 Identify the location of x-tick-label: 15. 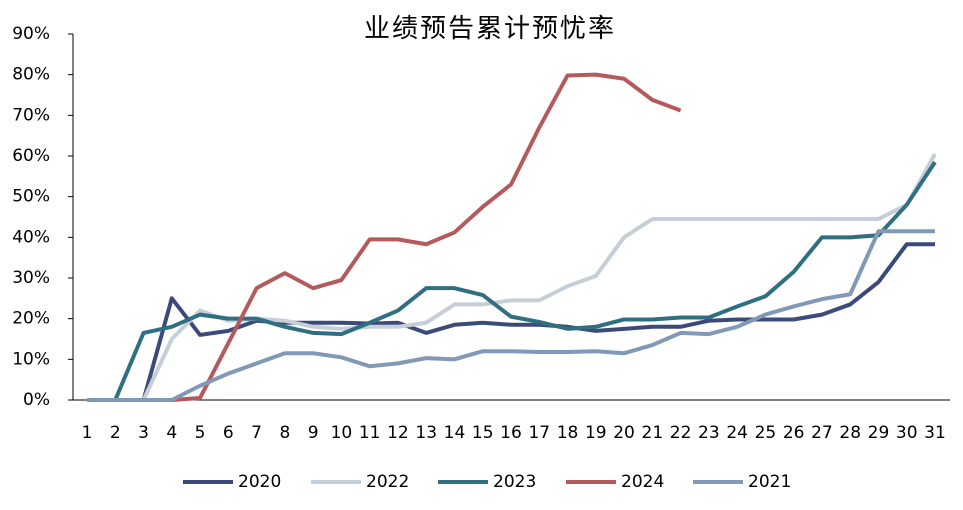
(483, 433).